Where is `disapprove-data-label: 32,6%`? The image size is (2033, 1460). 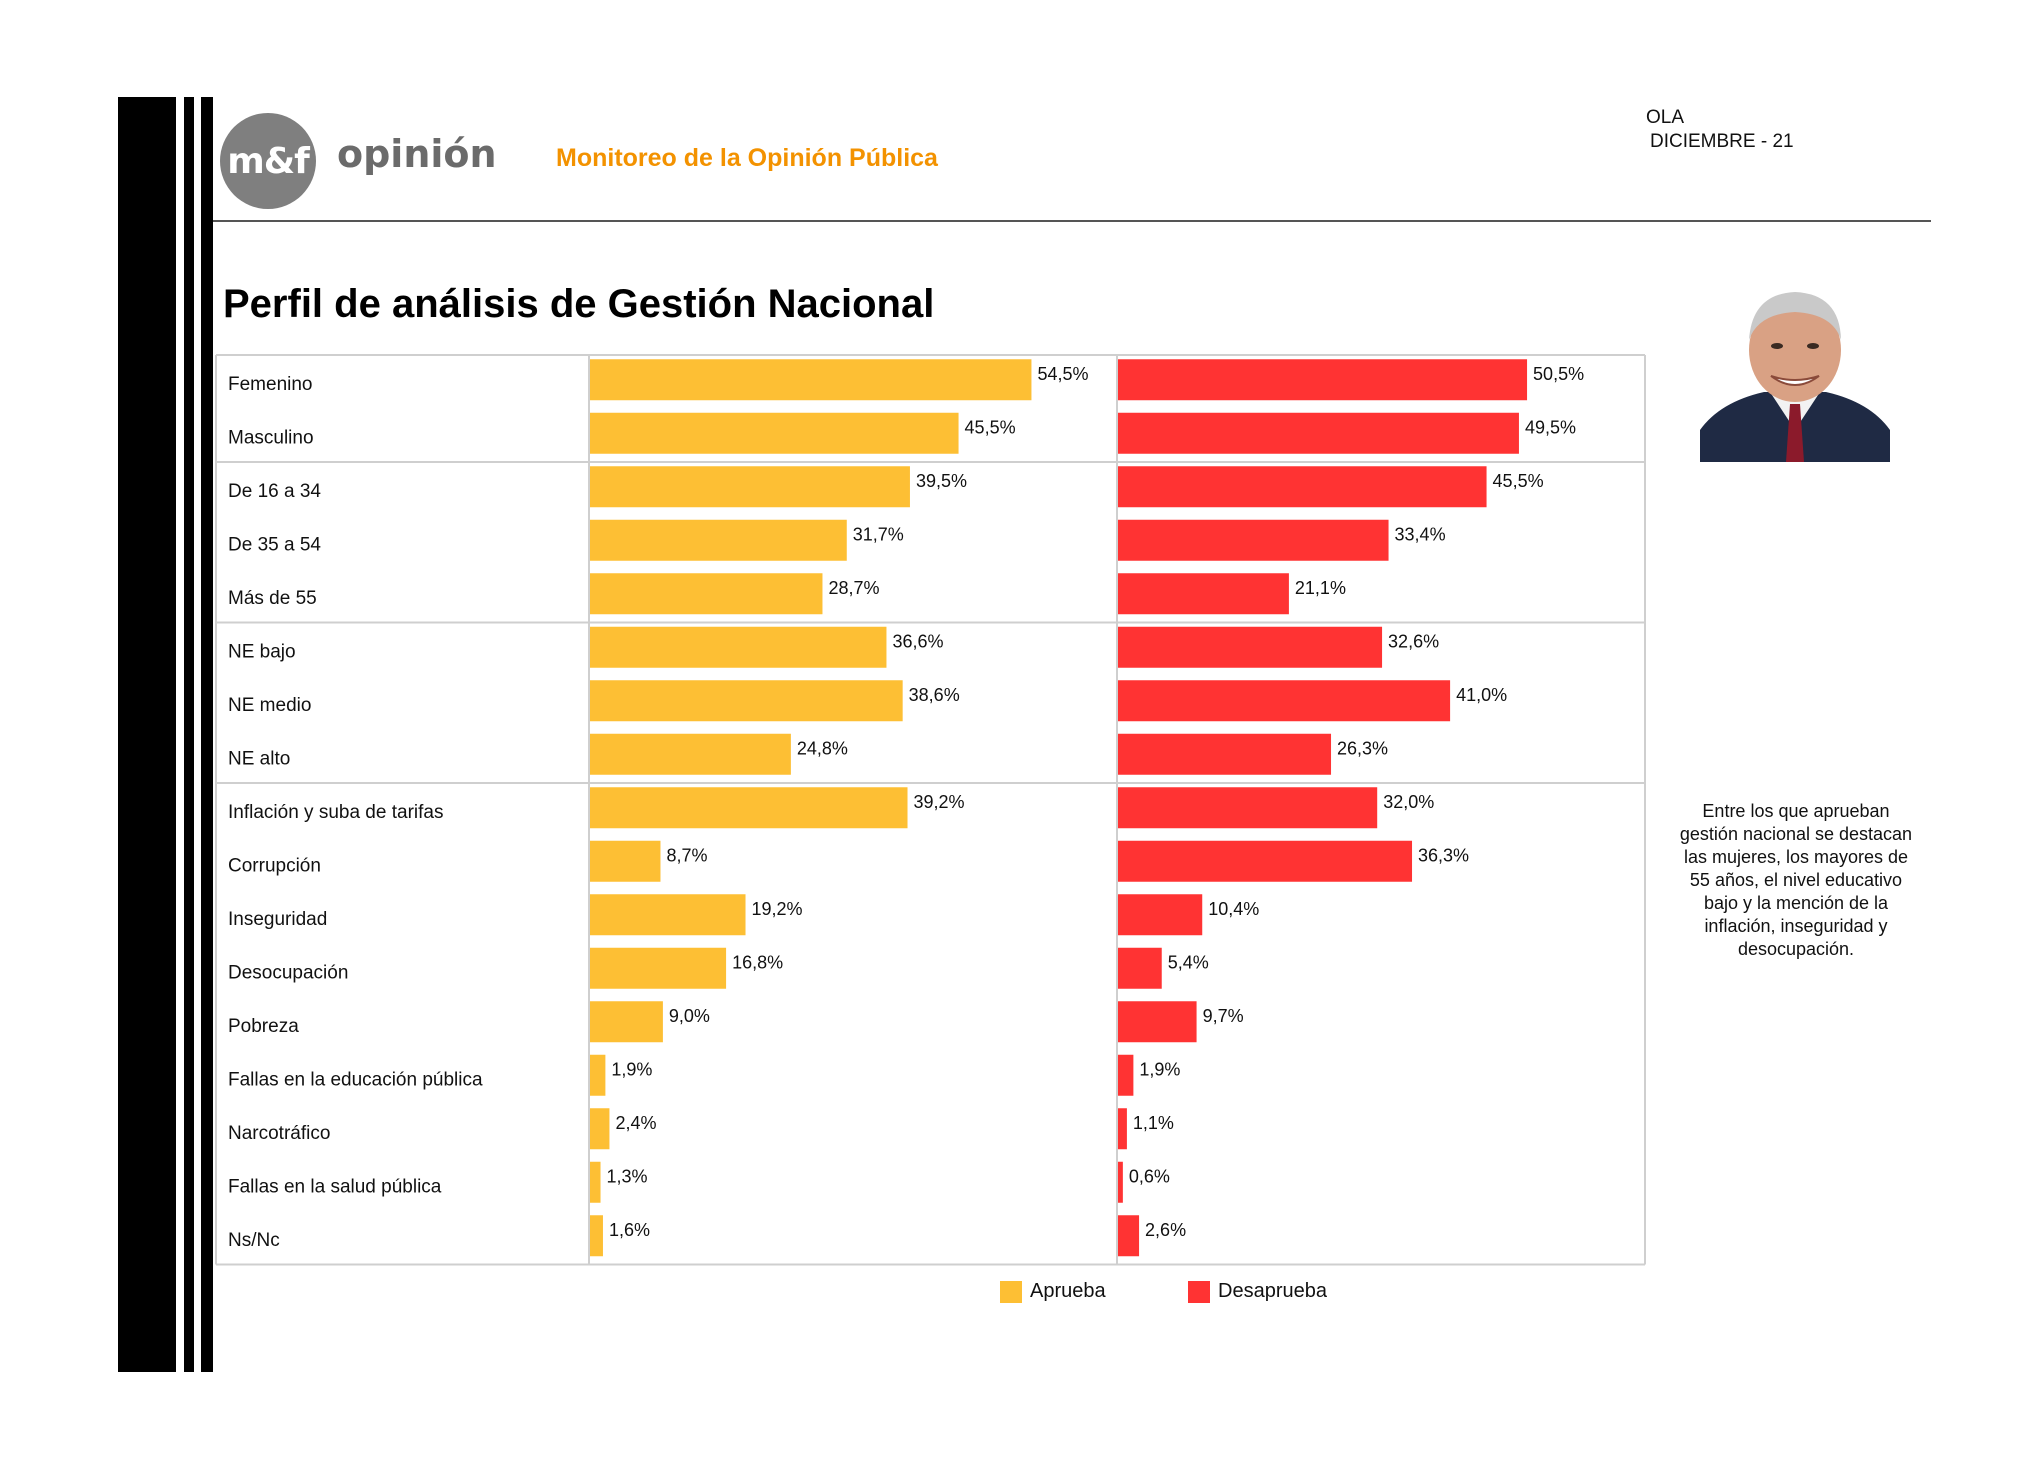 disapprove-data-label: 32,6% is located at coordinates (1413, 641).